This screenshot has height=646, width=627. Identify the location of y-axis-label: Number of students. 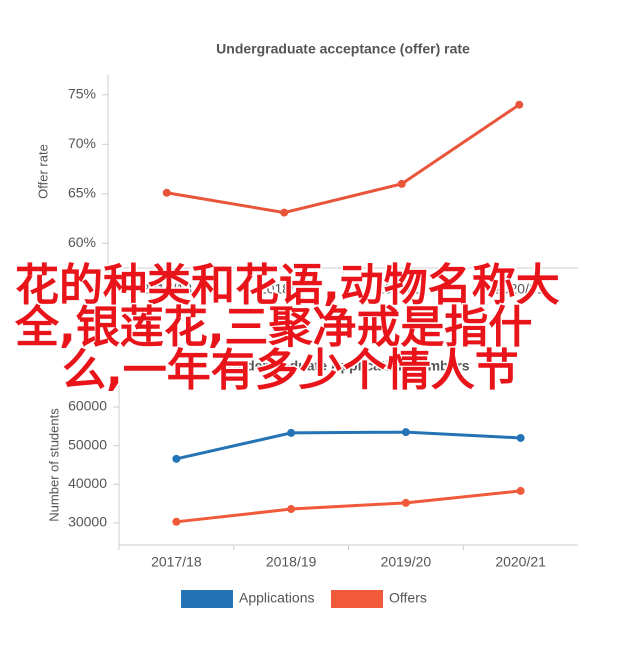
(53, 465).